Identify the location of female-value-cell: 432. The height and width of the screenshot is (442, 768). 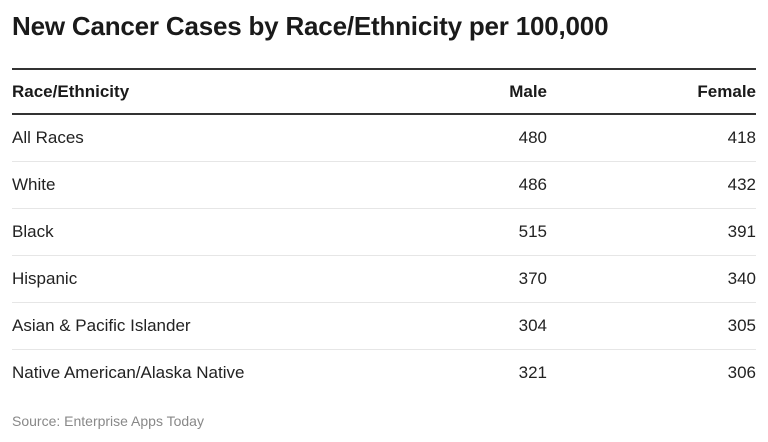
(741, 184).